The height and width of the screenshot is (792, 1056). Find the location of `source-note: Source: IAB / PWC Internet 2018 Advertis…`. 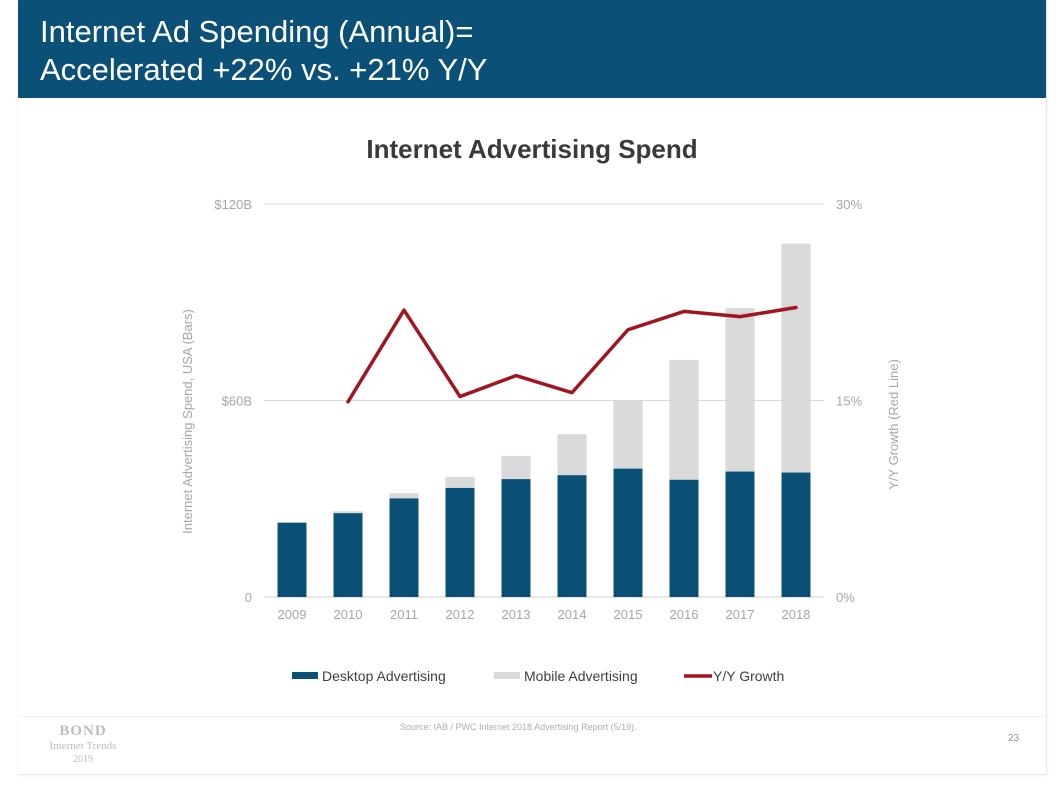

source-note: Source: IAB / PWC Internet 2018 Advertis… is located at coordinates (518, 727).